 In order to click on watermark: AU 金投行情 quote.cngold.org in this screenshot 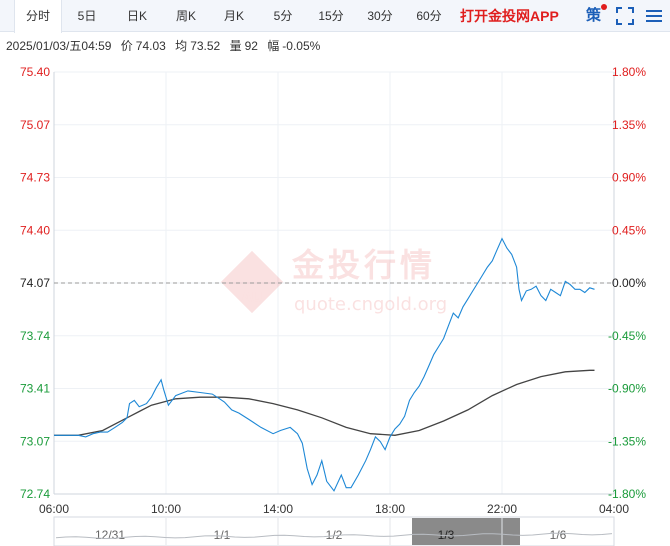, I will do `click(333, 280)`.